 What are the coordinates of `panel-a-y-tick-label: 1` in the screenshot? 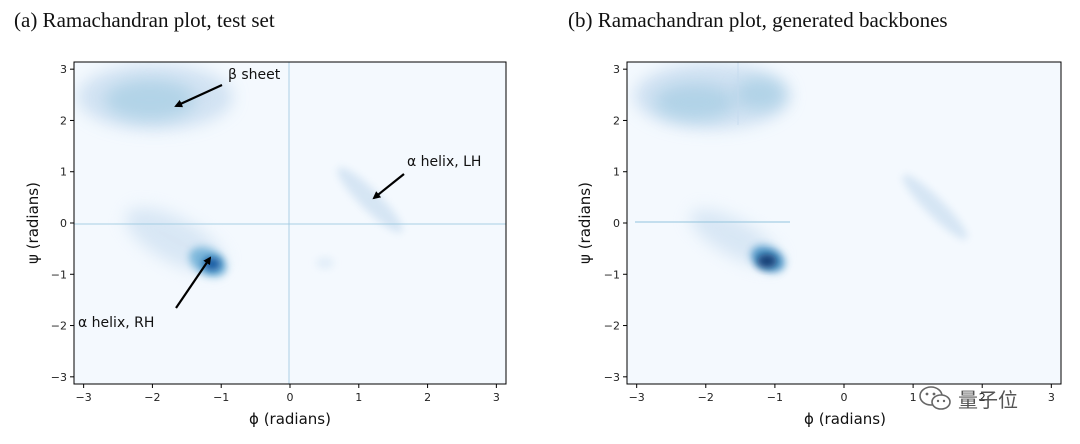 It's located at (63, 172).